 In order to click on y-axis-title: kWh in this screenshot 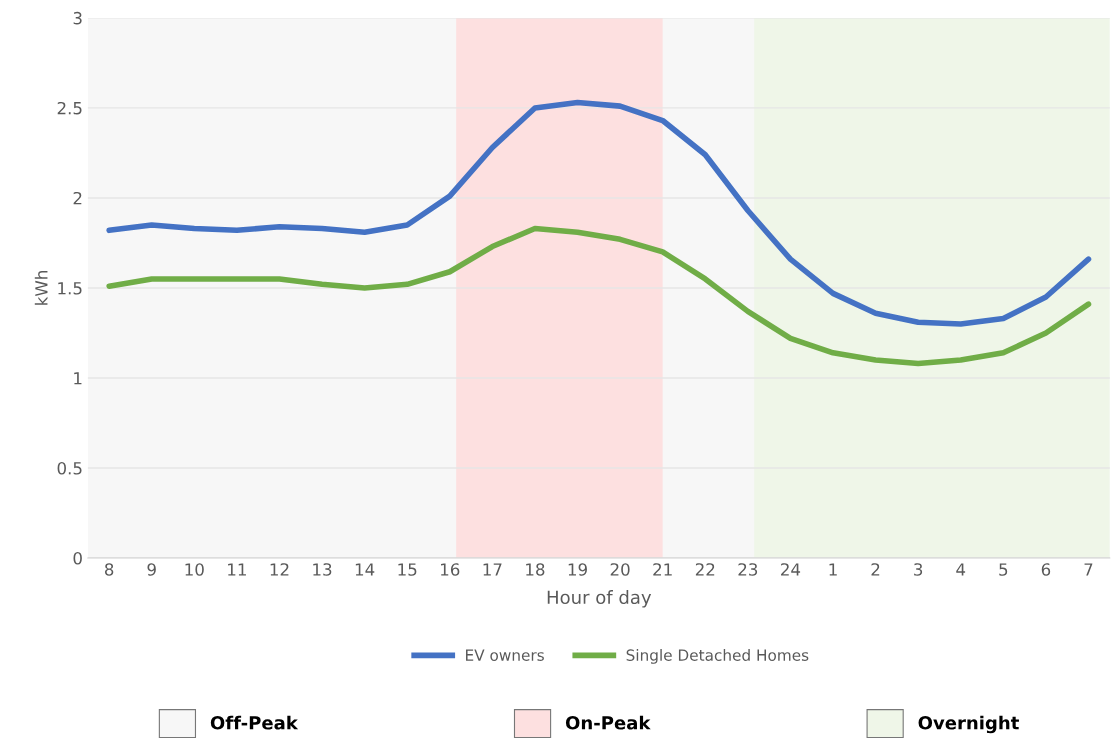, I will do `click(41, 288)`.